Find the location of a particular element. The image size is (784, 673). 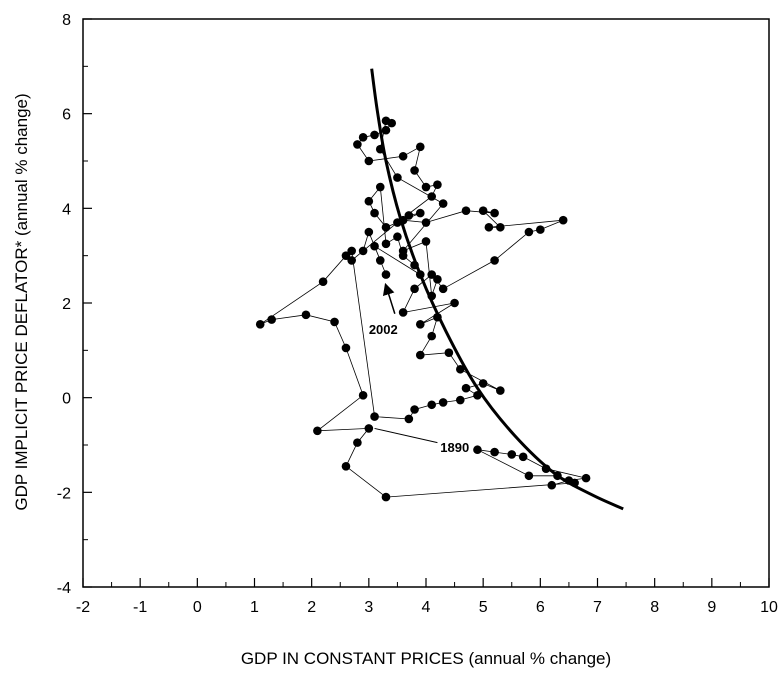

annotation-leader is located at coordinates (406, 435).